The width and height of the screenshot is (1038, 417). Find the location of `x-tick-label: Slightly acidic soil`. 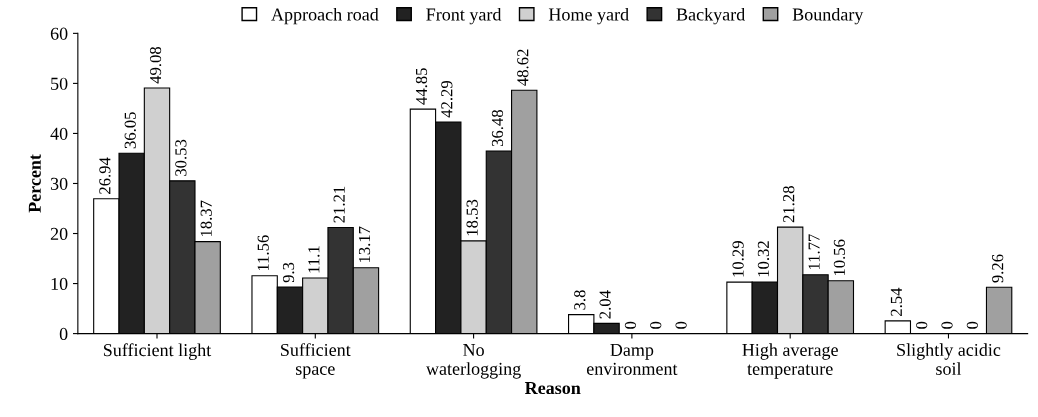

x-tick-label: Slightly acidic soil is located at coordinates (949, 359).